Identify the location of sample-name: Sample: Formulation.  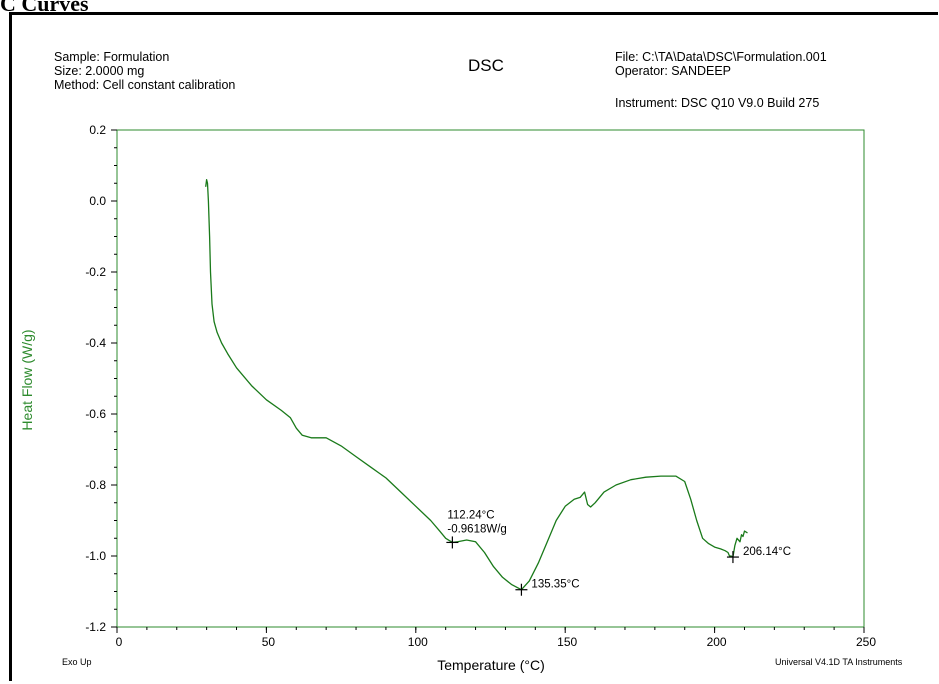
(112, 57).